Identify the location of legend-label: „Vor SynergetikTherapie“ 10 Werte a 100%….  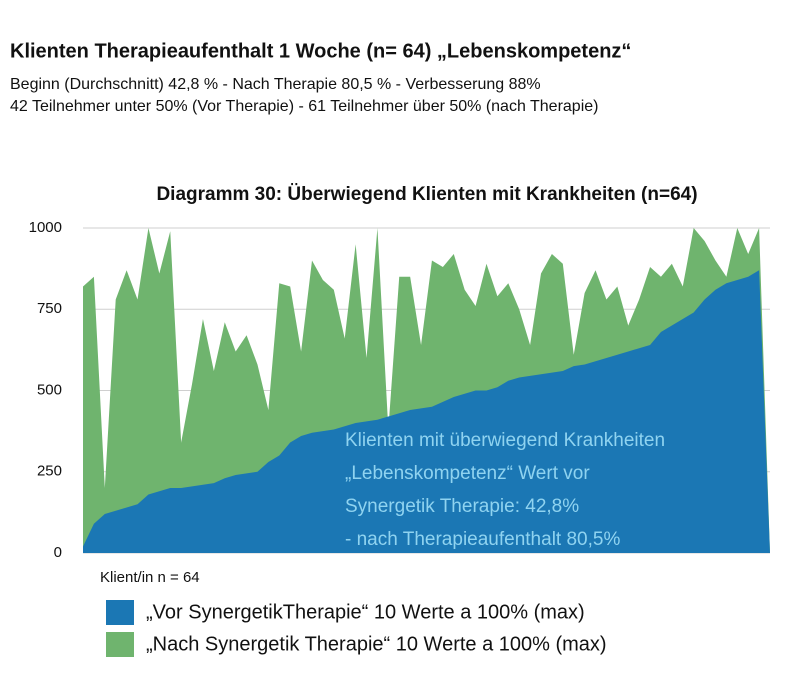
(365, 612).